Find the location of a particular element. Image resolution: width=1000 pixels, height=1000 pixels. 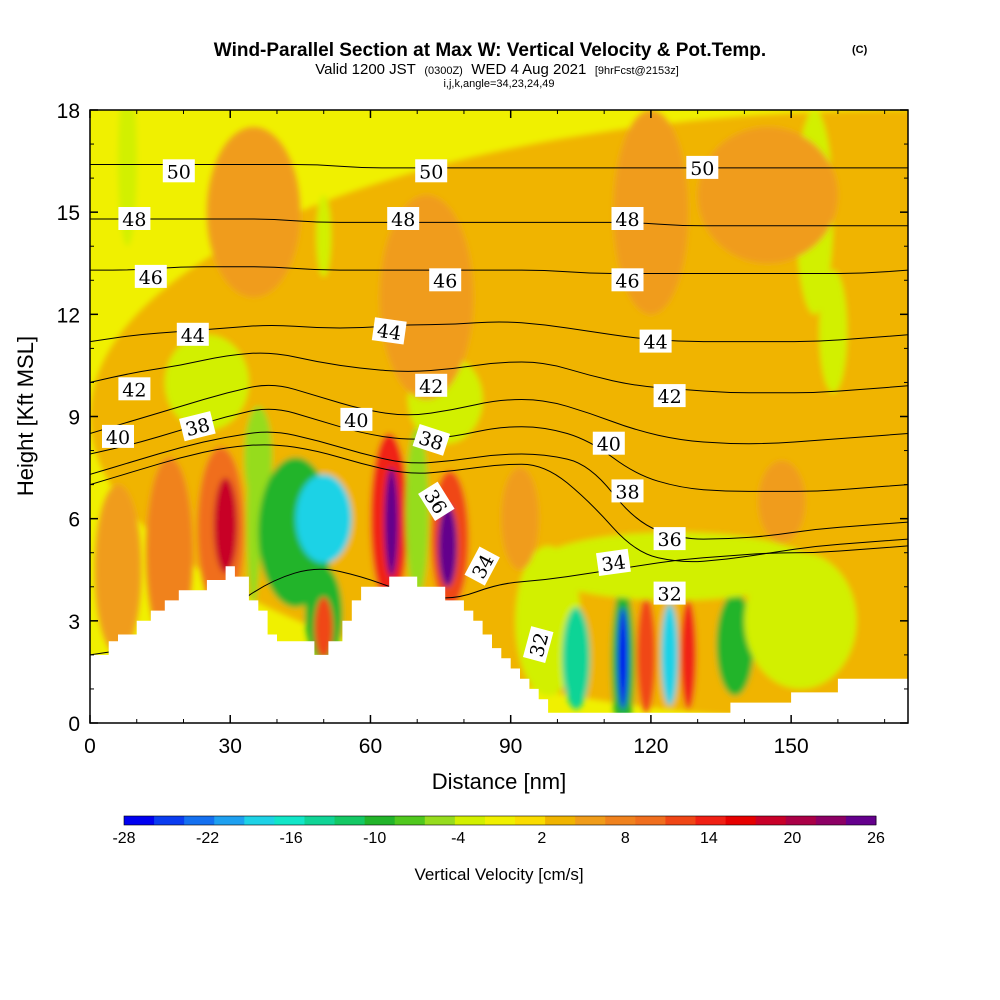

contour-label-34: 34 is located at coordinates (613, 562).